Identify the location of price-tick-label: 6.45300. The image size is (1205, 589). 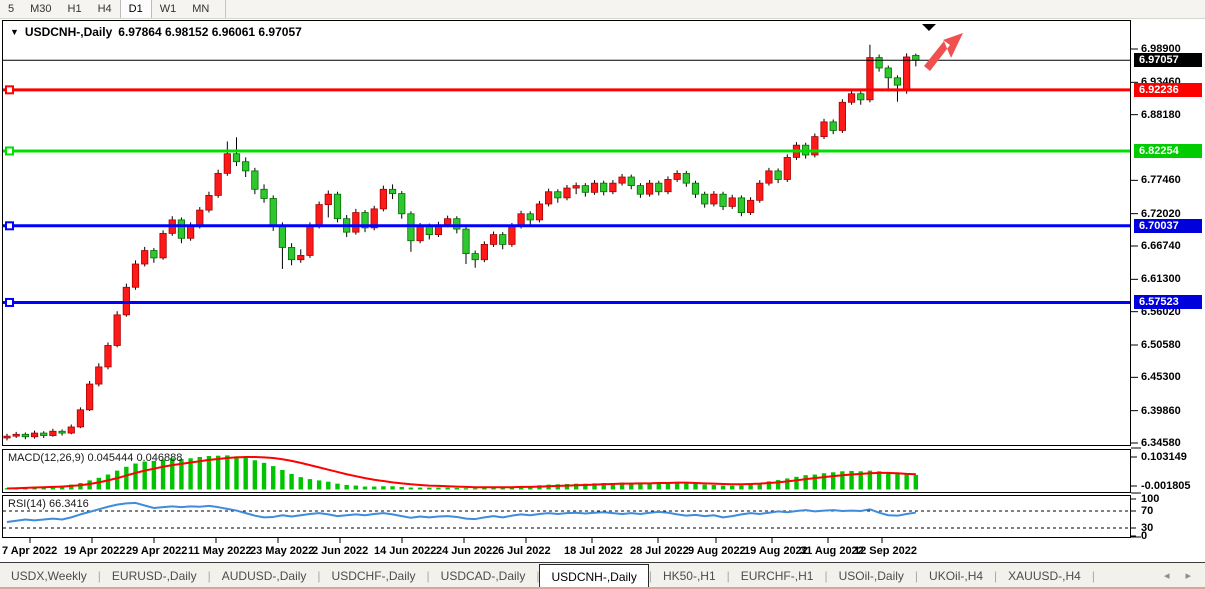
(1161, 377).